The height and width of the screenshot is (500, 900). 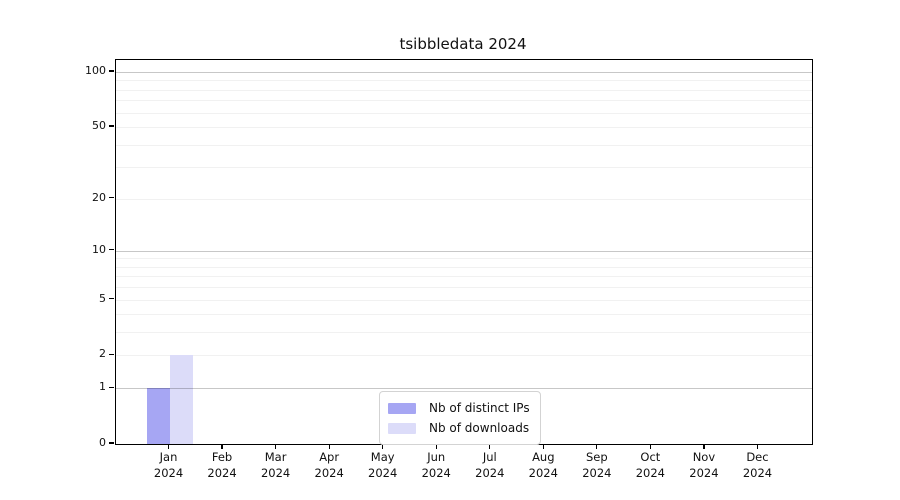 I want to click on x-tick-mark-apr, so click(x=329, y=446).